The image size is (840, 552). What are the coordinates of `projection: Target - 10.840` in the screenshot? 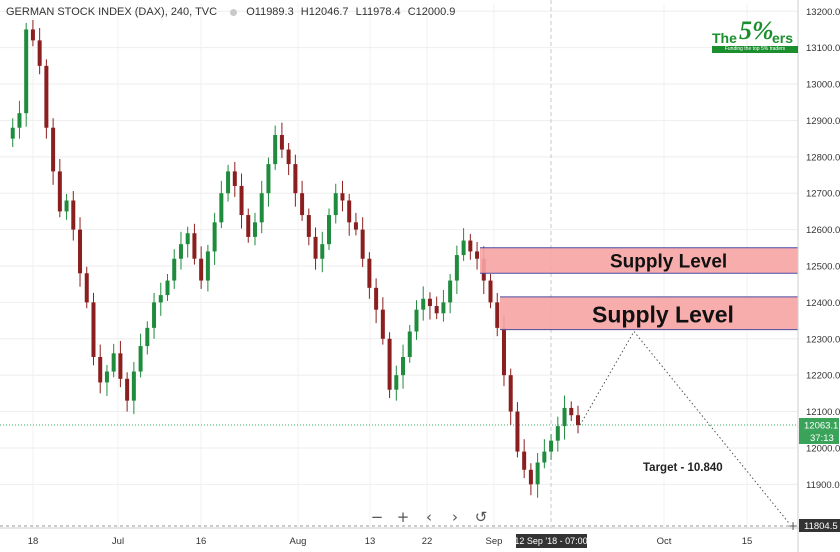 It's located at (685, 427).